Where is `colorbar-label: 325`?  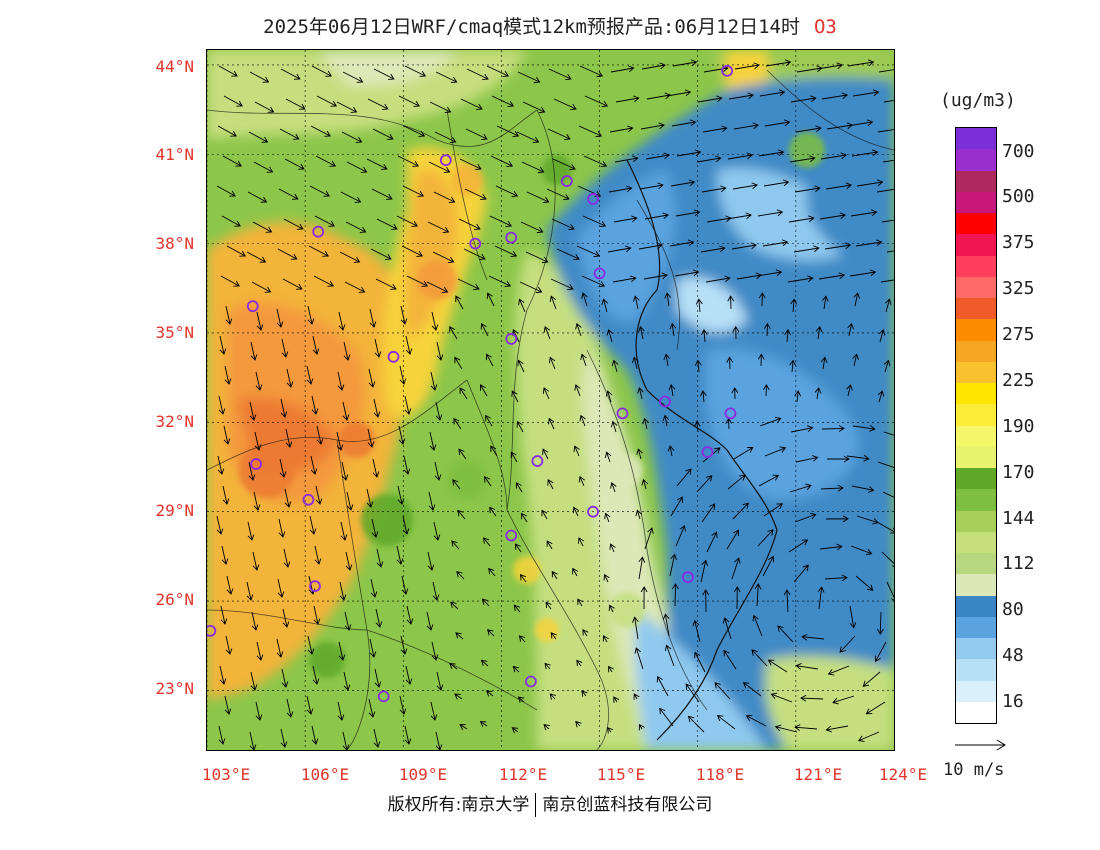
colorbar-label: 325 is located at coordinates (1018, 288).